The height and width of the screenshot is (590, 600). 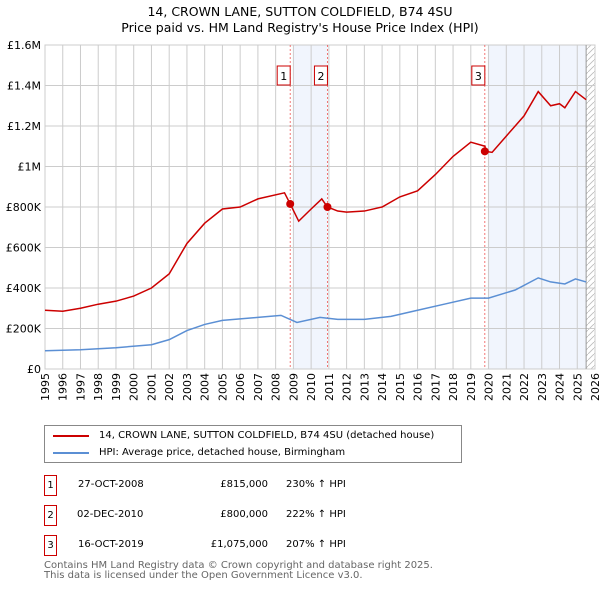 I want to click on x-tick-label: 2002, so click(x=169, y=387).